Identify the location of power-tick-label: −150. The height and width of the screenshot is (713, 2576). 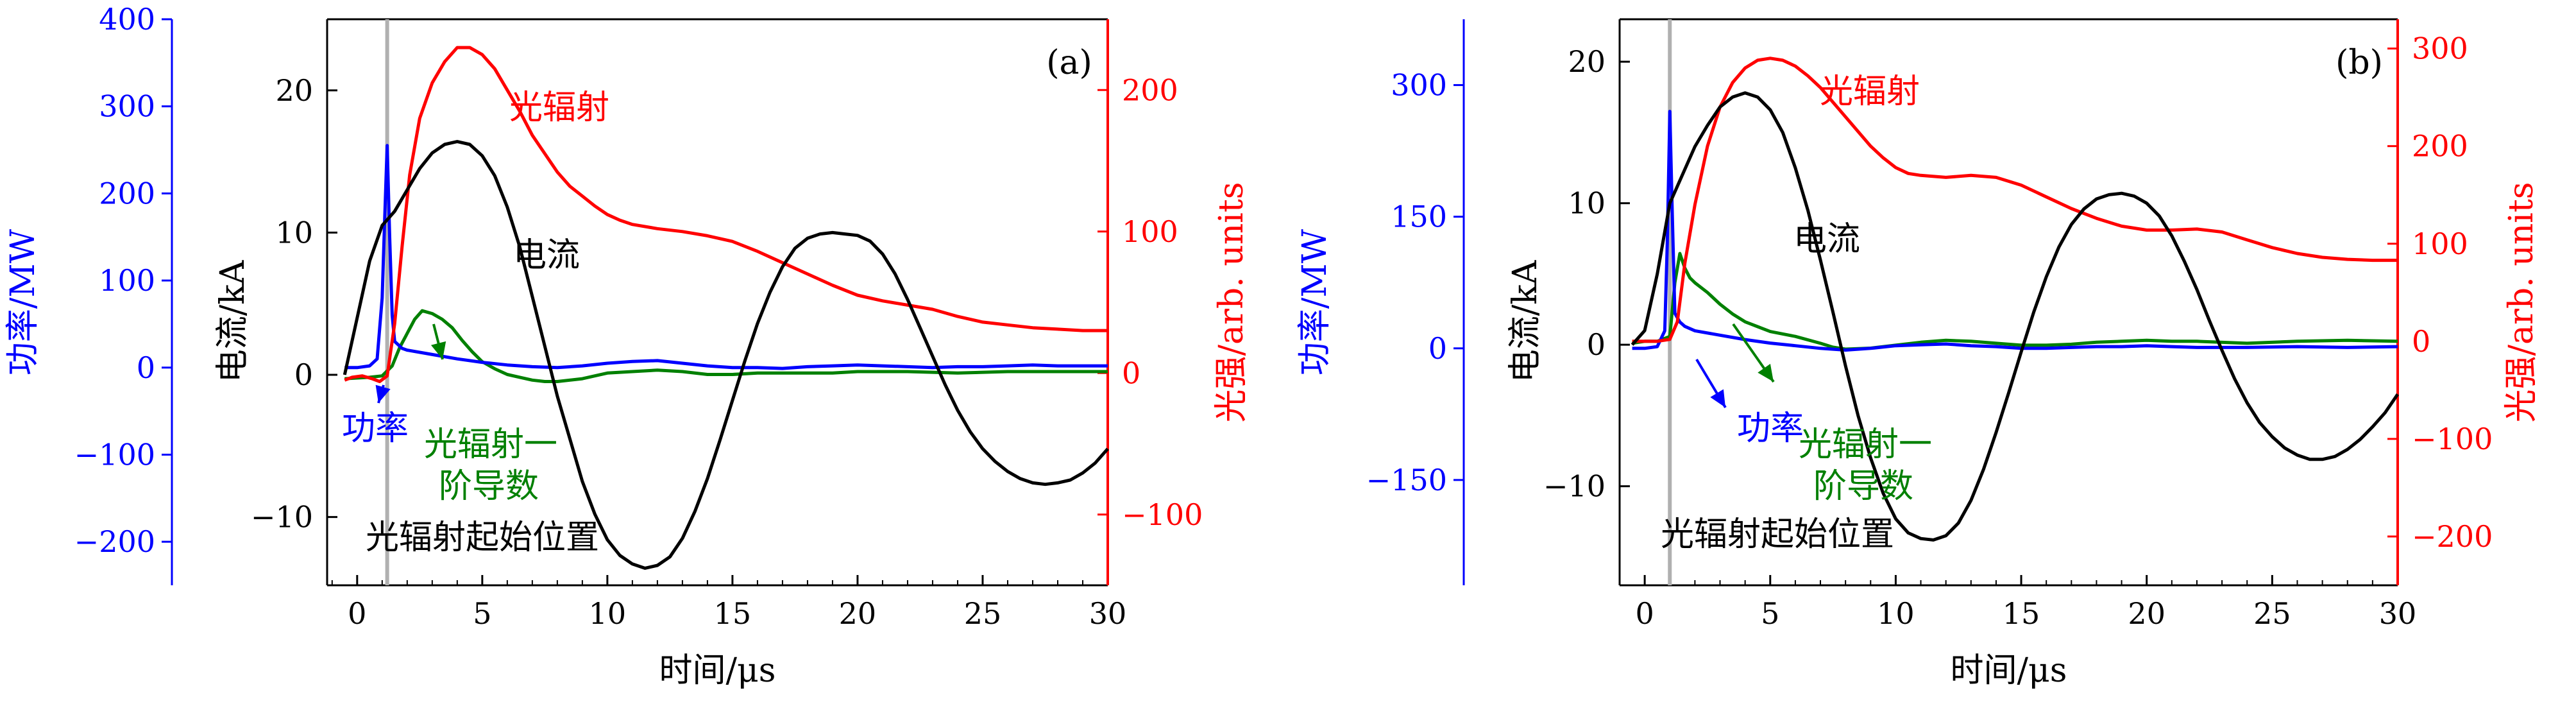
(1406, 480).